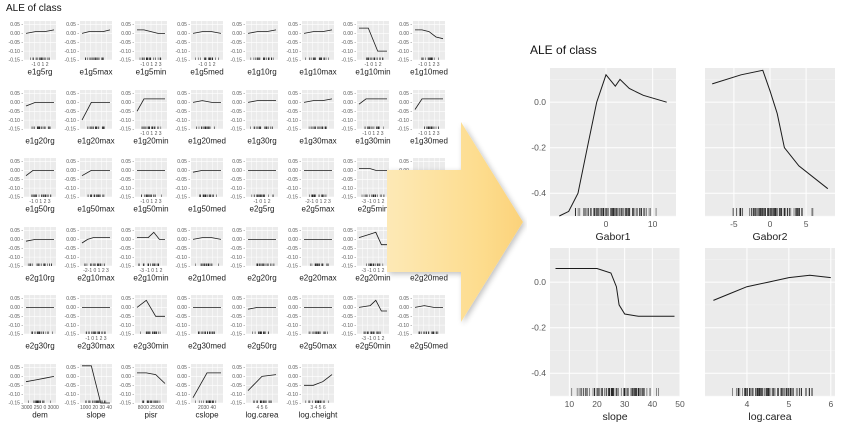 The image size is (849, 445). What do you see at coordinates (207, 346) in the screenshot?
I see `facet-label-e2g30med: e2g30med` at bounding box center [207, 346].